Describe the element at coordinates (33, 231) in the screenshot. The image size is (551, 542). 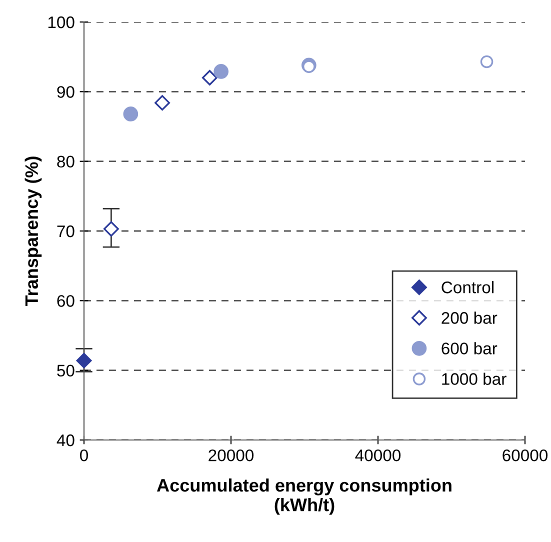
I see `y-axis-title: Transparency (%)` at that location.